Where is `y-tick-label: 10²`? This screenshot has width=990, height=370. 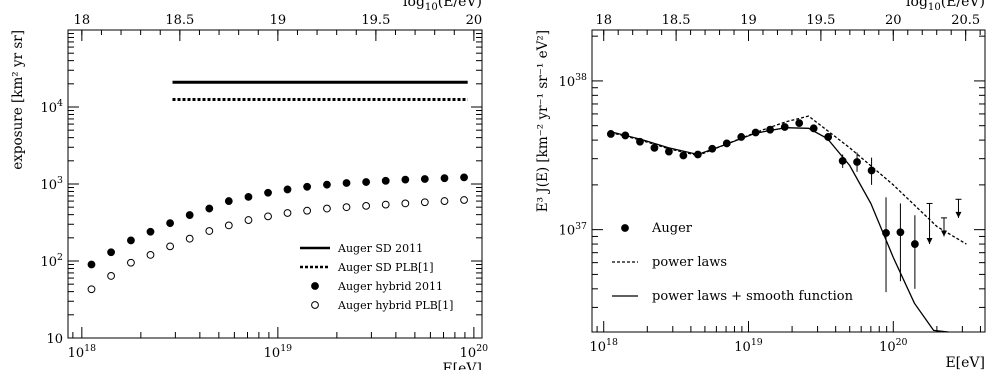
y-tick-label: 10² is located at coordinates (52, 261).